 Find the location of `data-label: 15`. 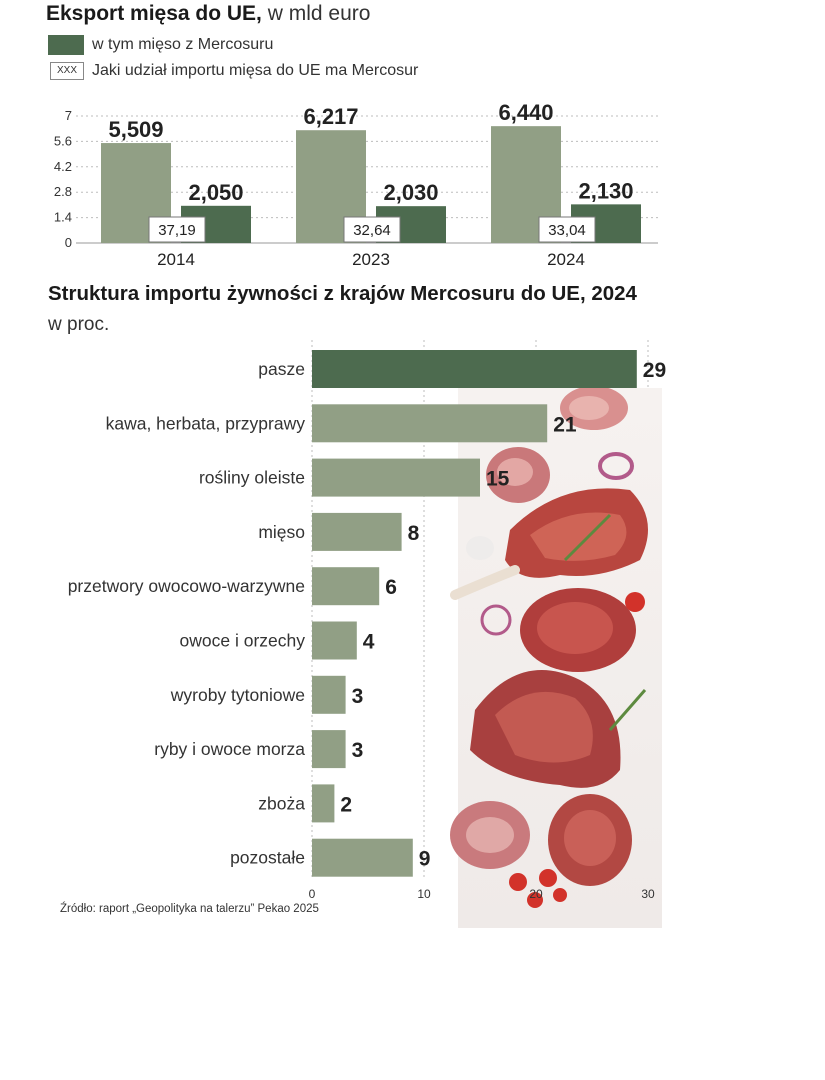

data-label: 15 is located at coordinates (498, 479).